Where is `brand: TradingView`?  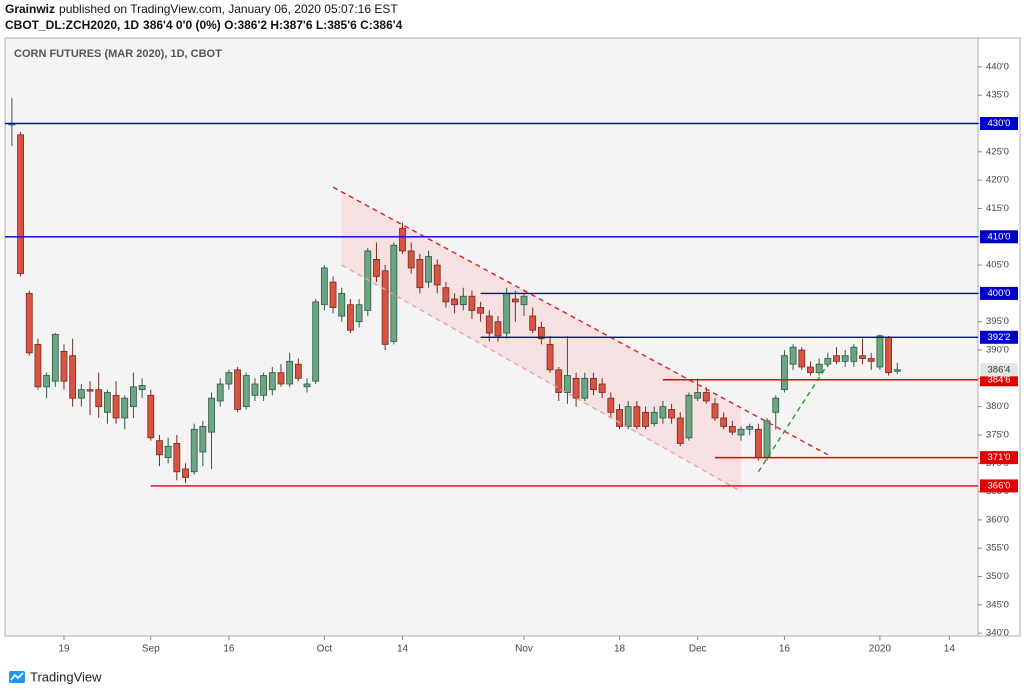 brand: TradingView is located at coordinates (66, 676).